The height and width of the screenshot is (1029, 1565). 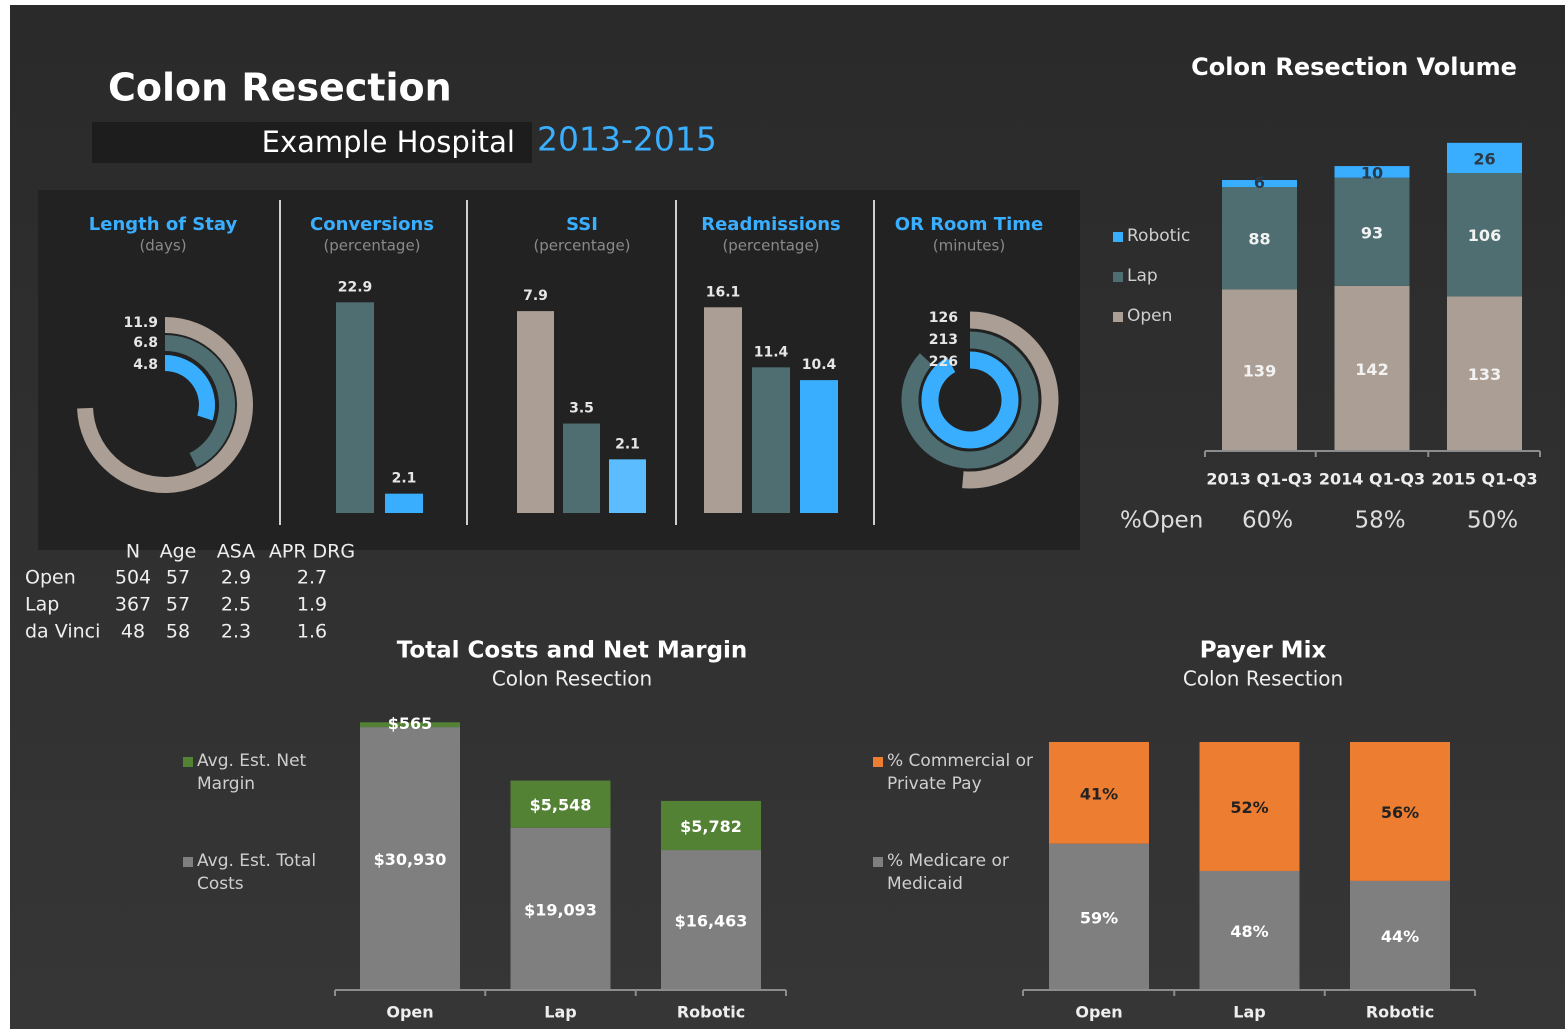 I want to click on data-label: 126, so click(x=943, y=318).